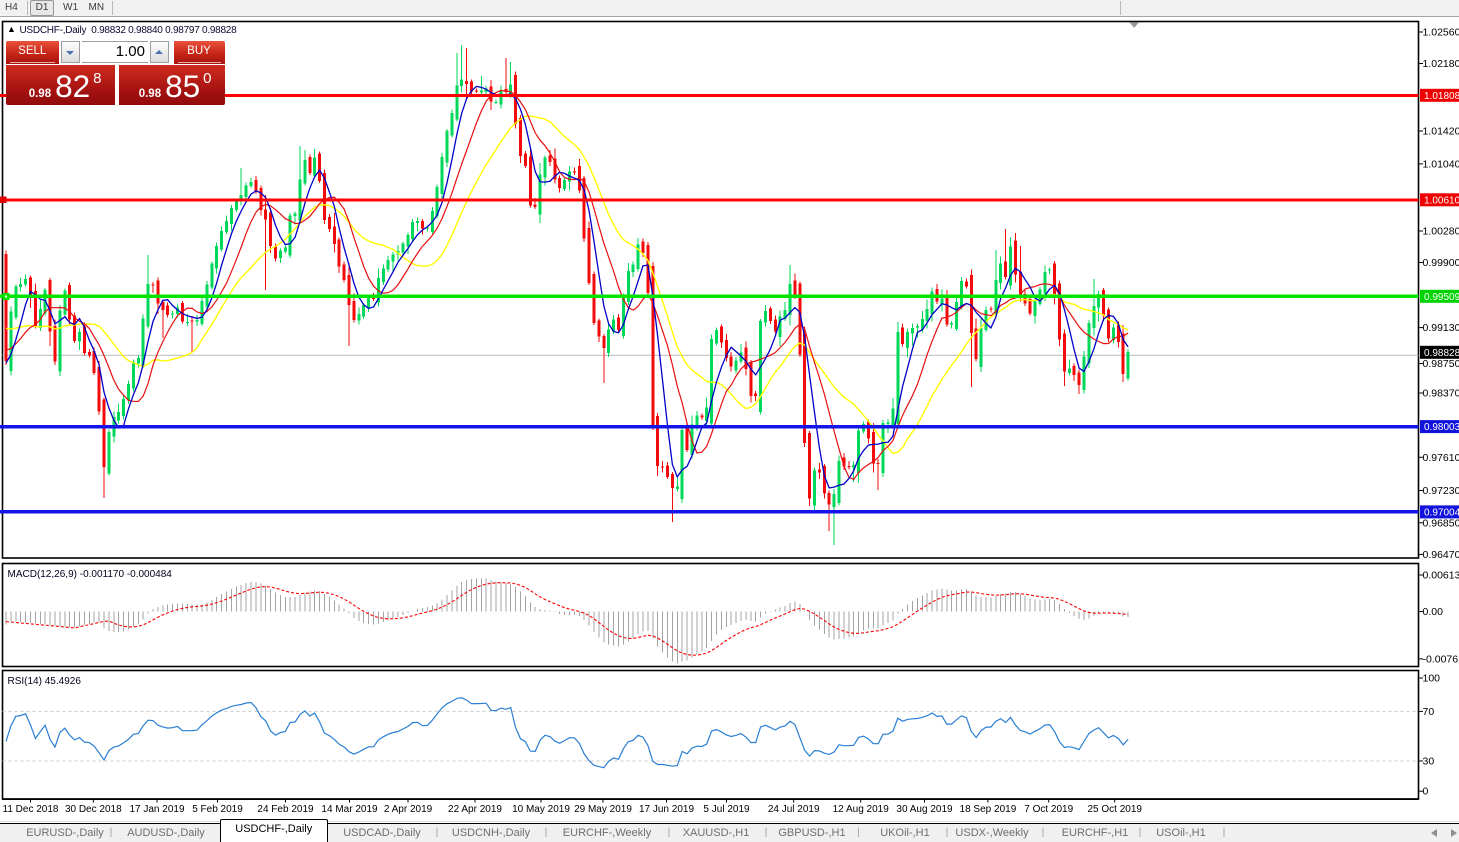 The width and height of the screenshot is (1459, 842). What do you see at coordinates (726, 809) in the screenshot?
I see `svg-text: 5 Jul 2019` at bounding box center [726, 809].